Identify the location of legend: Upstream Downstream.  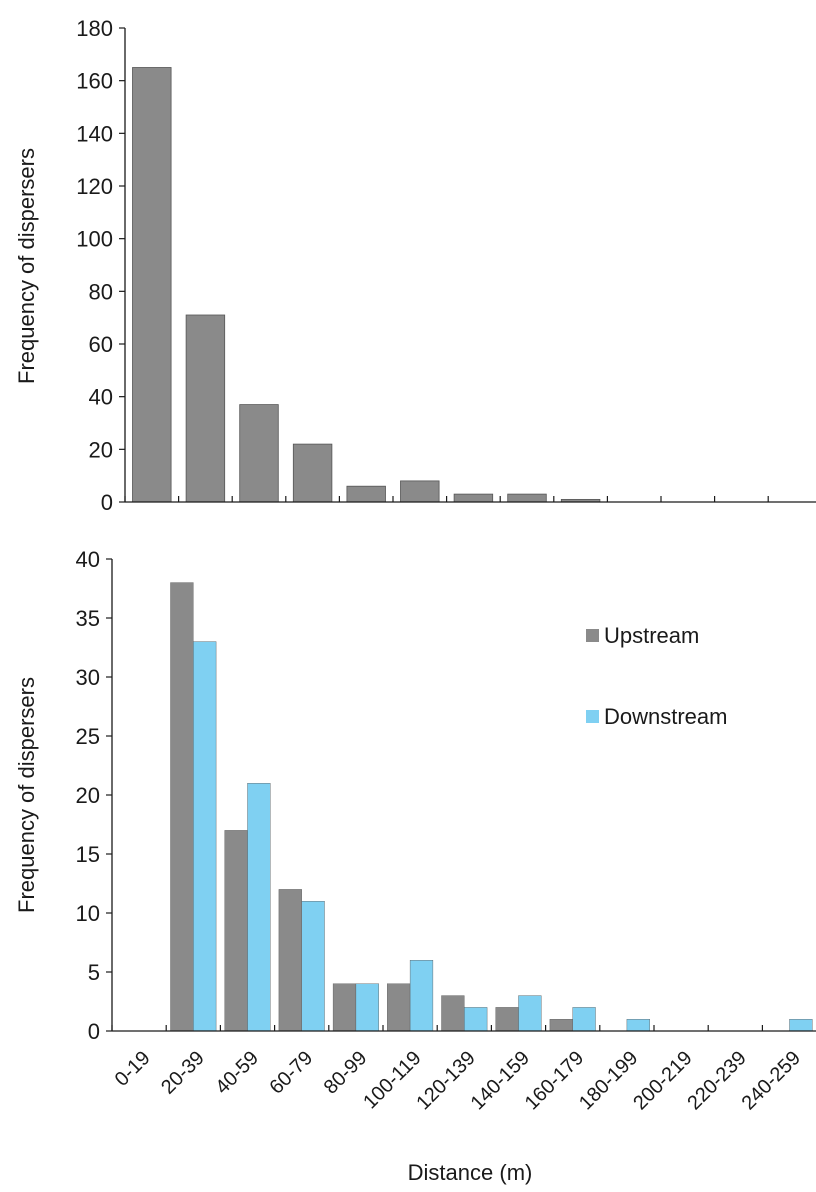
(656, 676).